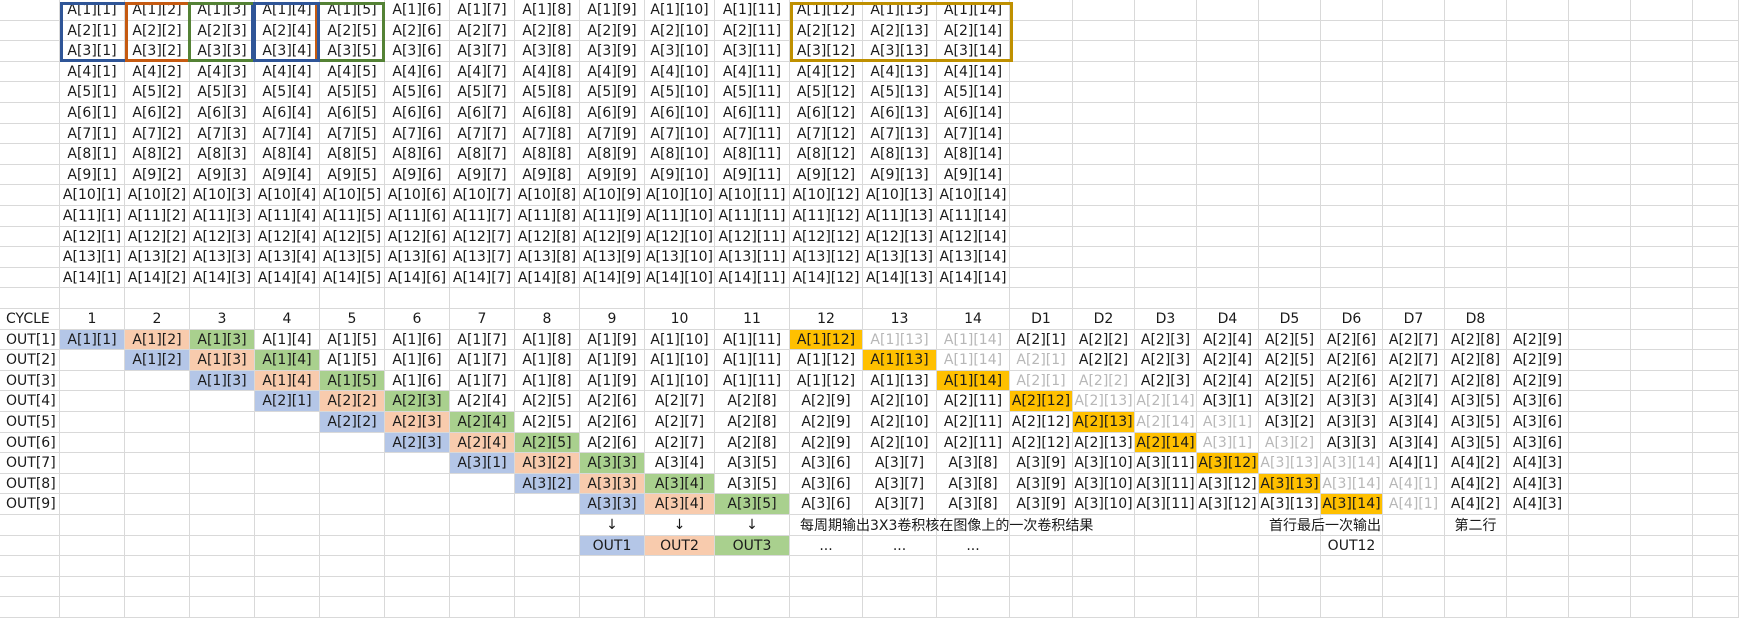 This screenshot has width=1739, height=627. Describe the element at coordinates (680, 360) in the screenshot. I see `pipeline-cell: A[1][10]` at that location.